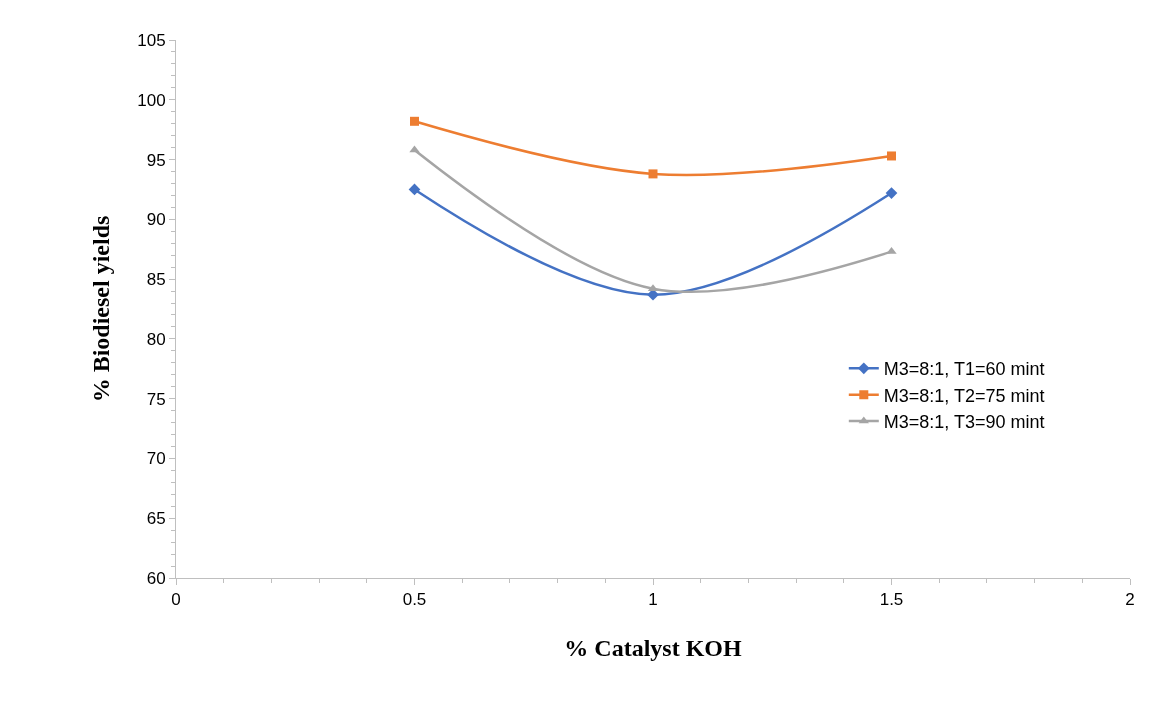 The width and height of the screenshot is (1167, 722). What do you see at coordinates (176, 600) in the screenshot?
I see `x-tick-label: 0` at bounding box center [176, 600].